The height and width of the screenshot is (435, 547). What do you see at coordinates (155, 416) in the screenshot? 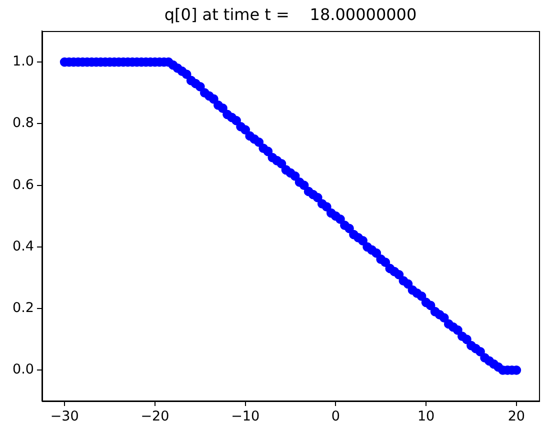
I see `x-tick-label: −20` at bounding box center [155, 416].